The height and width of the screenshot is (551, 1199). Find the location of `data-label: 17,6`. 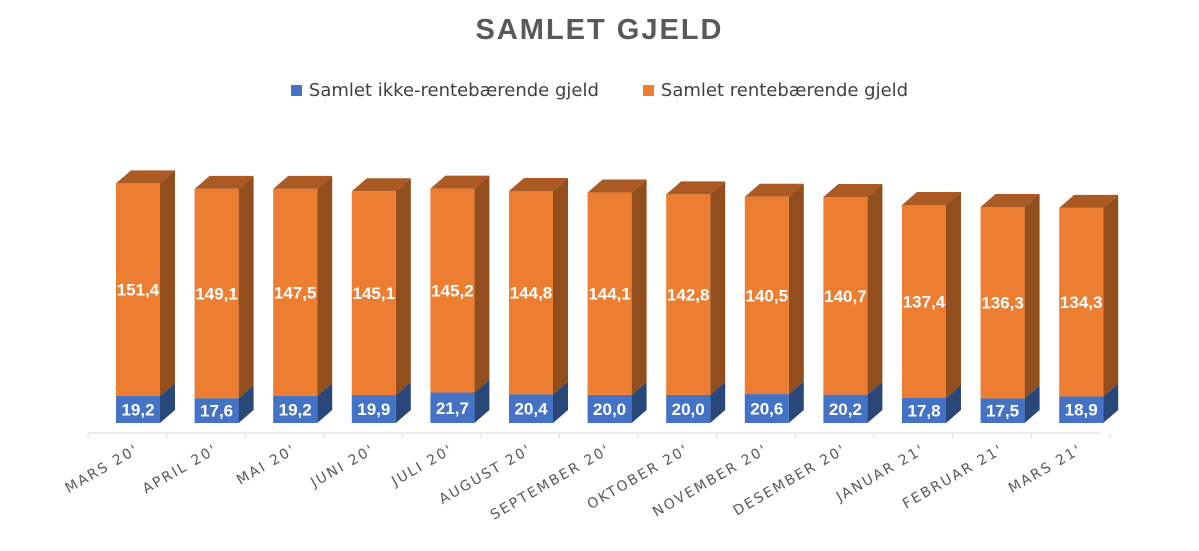

data-label: 17,6 is located at coordinates (216, 411).